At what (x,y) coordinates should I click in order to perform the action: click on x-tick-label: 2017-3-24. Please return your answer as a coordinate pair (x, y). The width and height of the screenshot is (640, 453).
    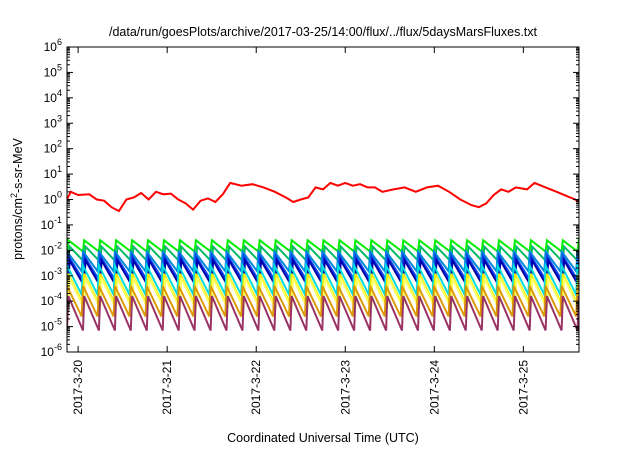
    Looking at the image, I should click on (434, 387).